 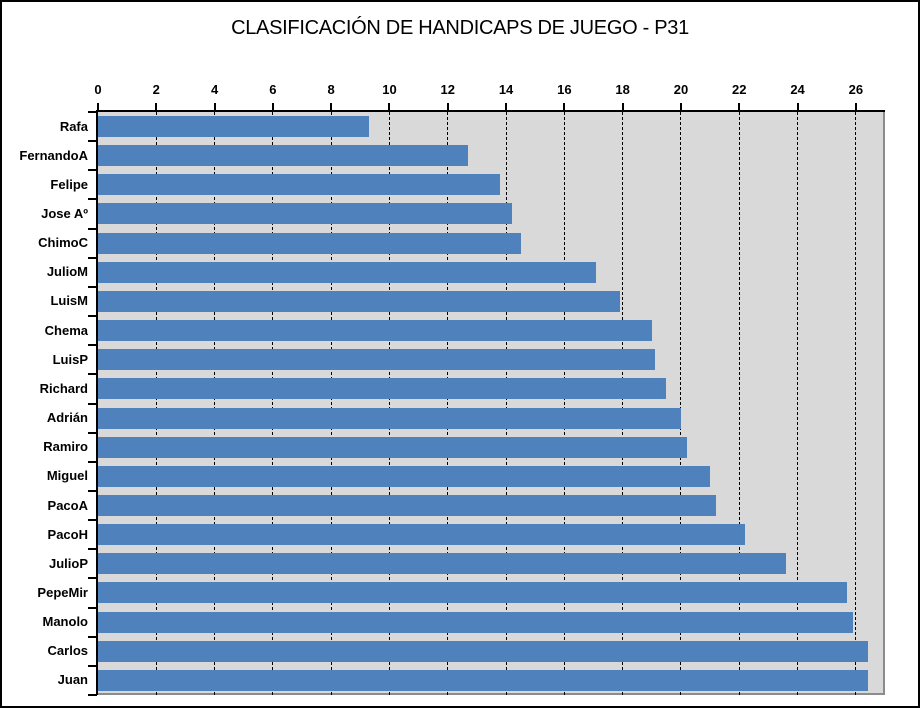 What do you see at coordinates (273, 89) in the screenshot?
I see `x-tick-label-6: 6` at bounding box center [273, 89].